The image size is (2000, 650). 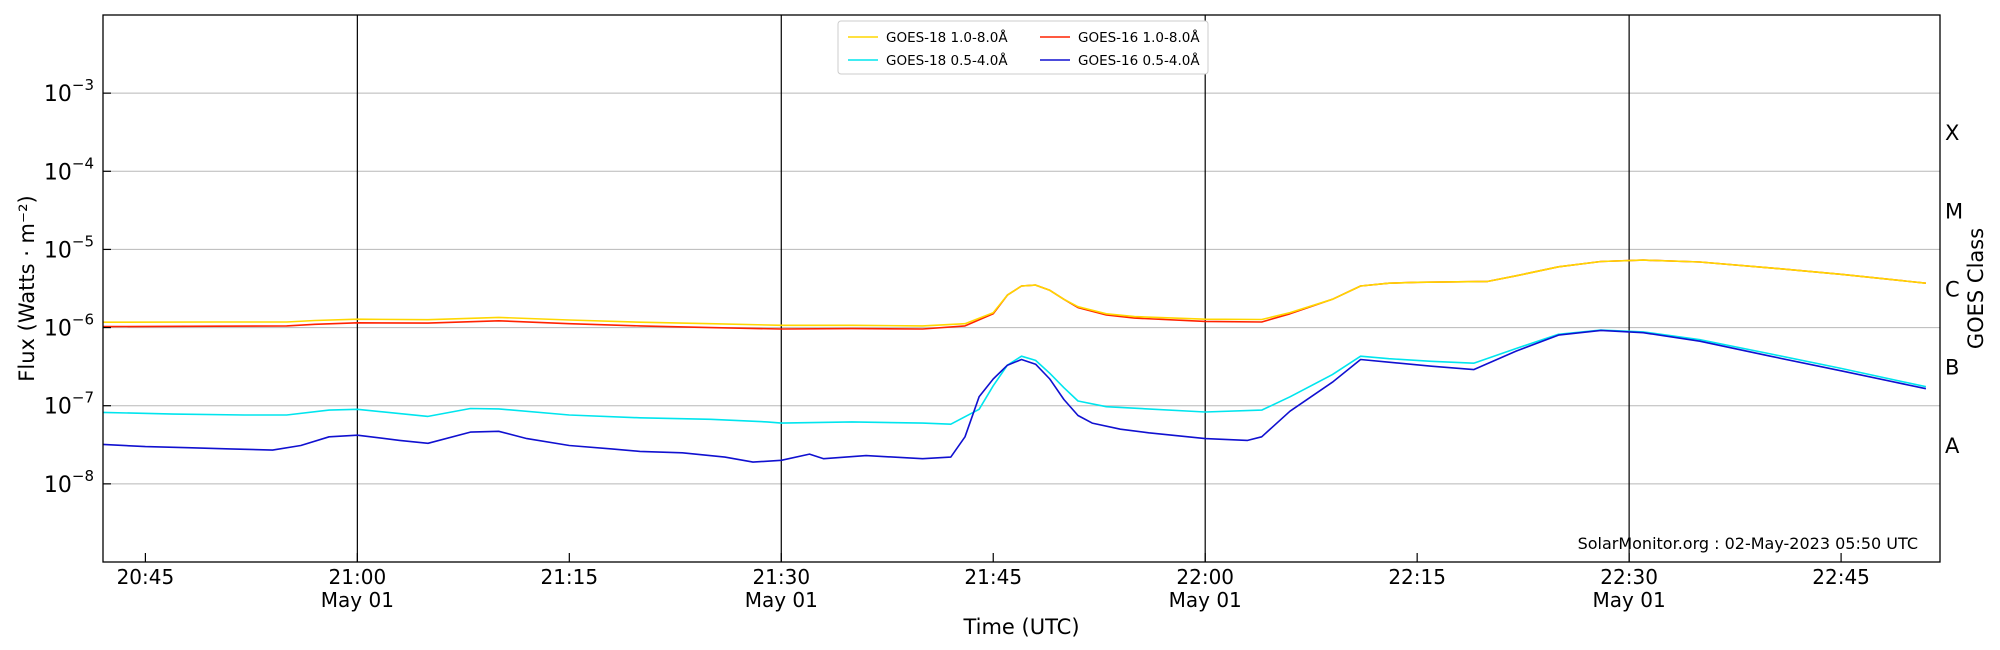 What do you see at coordinates (83, 476) in the screenshot?
I see `y-tick-exponent: −8` at bounding box center [83, 476].